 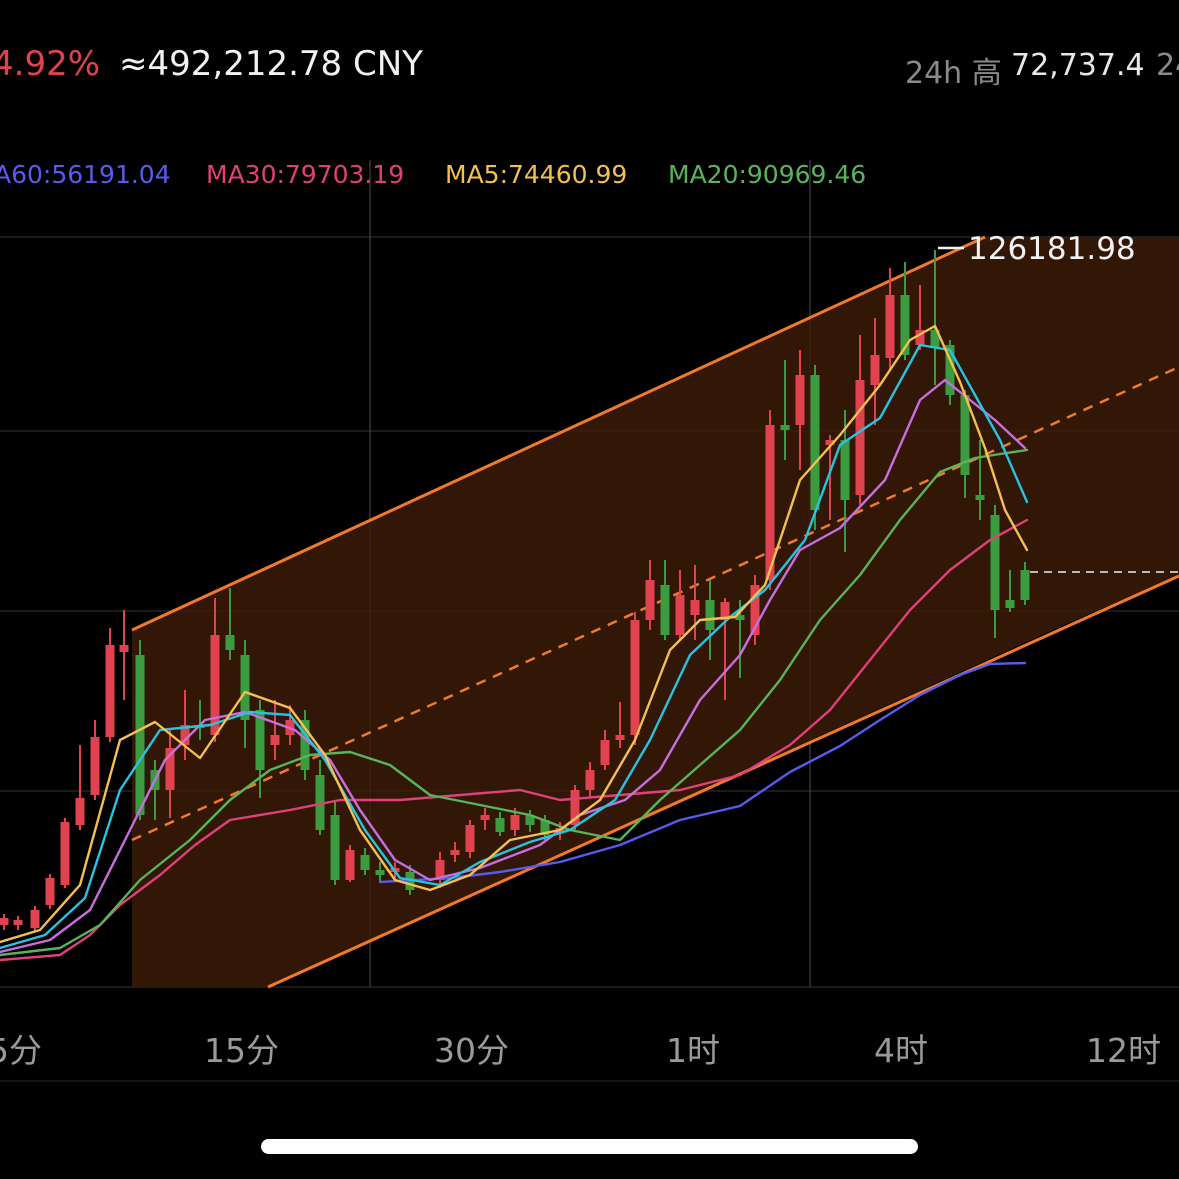 I want to click on ma30-label: MA30:79703.19, so click(x=305, y=174).